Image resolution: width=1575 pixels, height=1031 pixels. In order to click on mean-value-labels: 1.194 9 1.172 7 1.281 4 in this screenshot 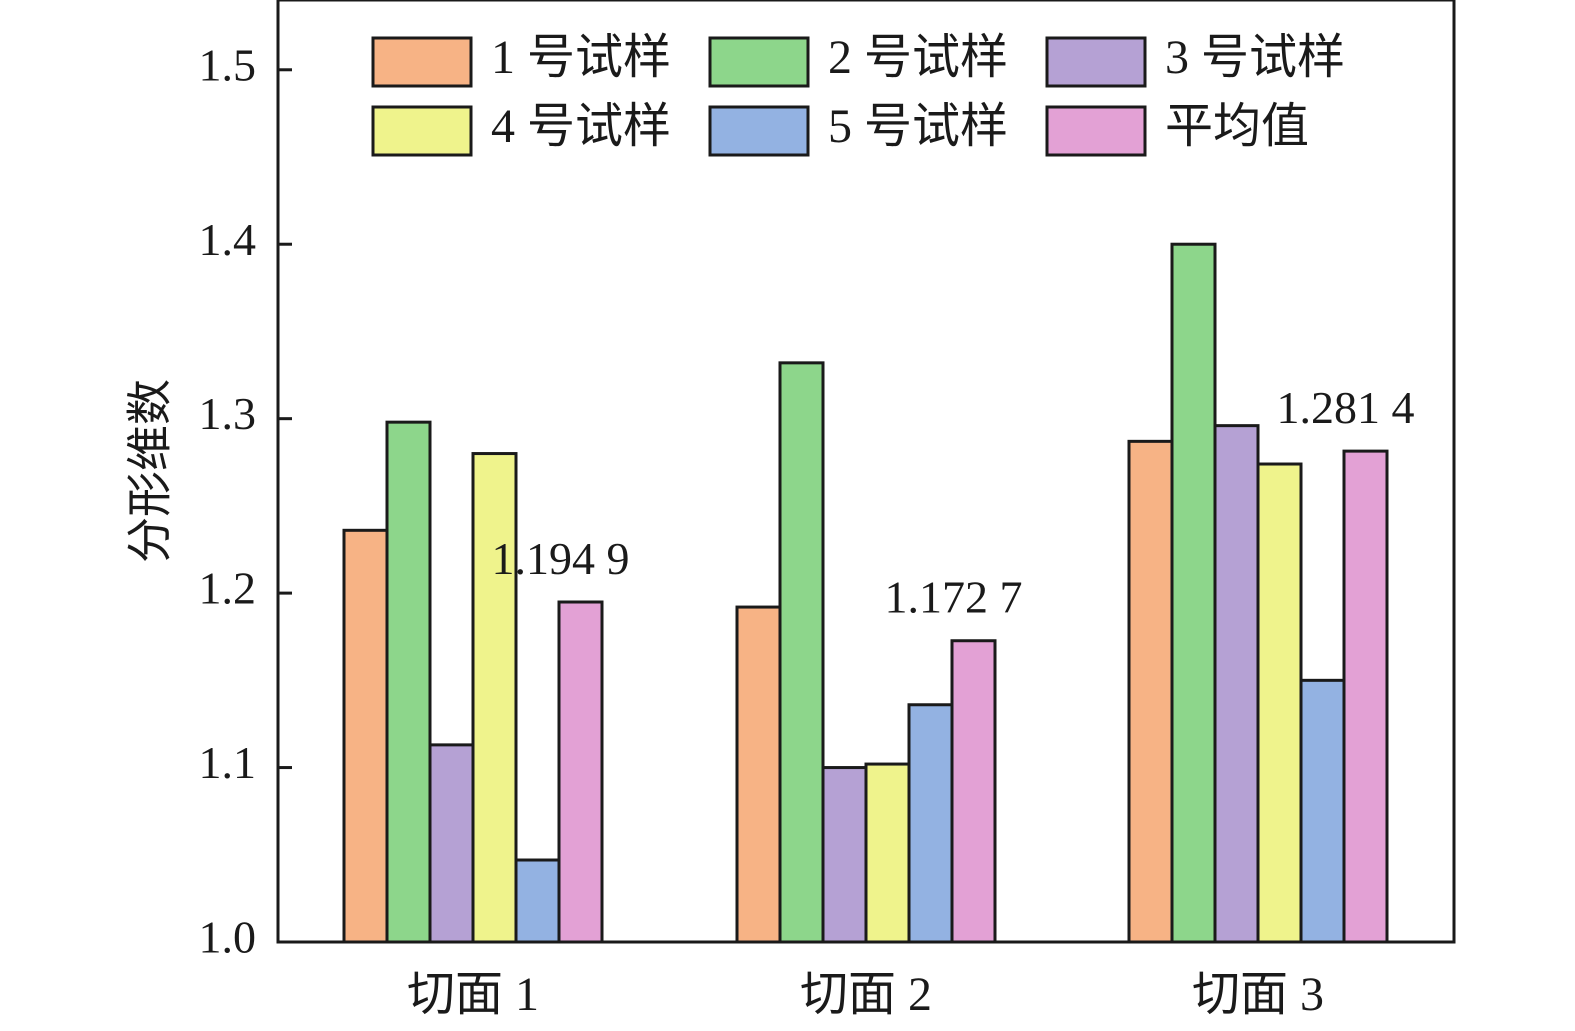, I will do `click(953, 502)`.